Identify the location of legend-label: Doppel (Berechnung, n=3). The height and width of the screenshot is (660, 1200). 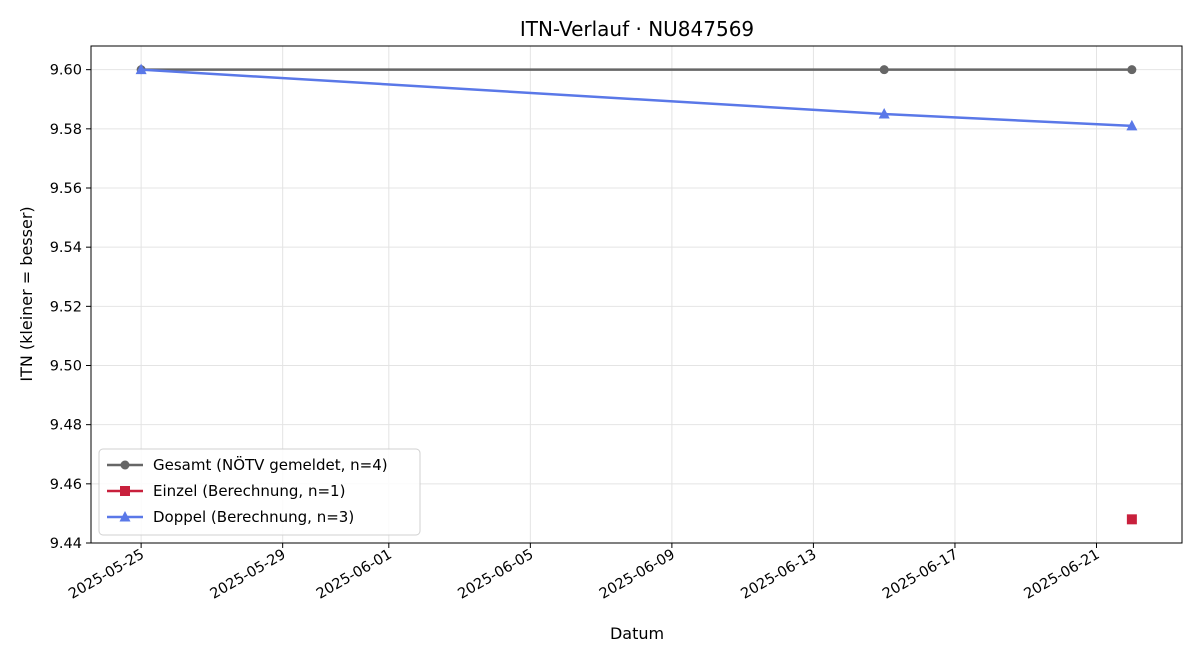
(253, 517).